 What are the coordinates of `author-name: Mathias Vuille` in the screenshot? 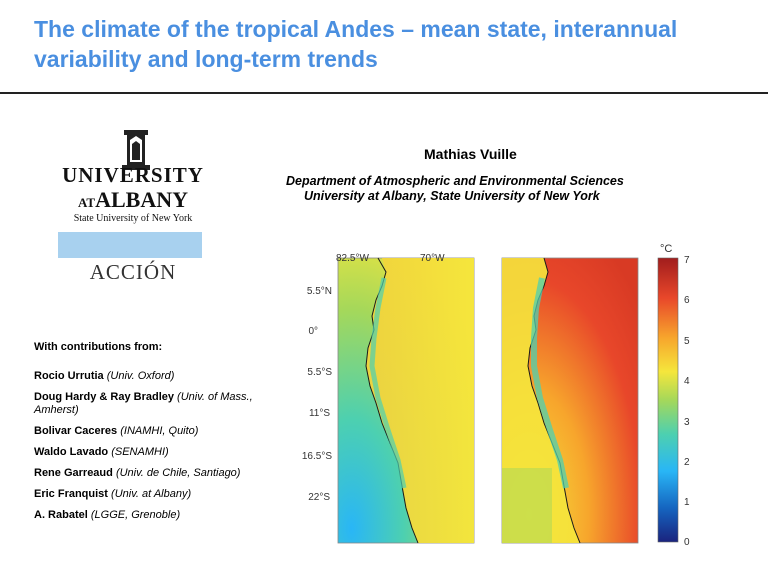 It's located at (470, 154).